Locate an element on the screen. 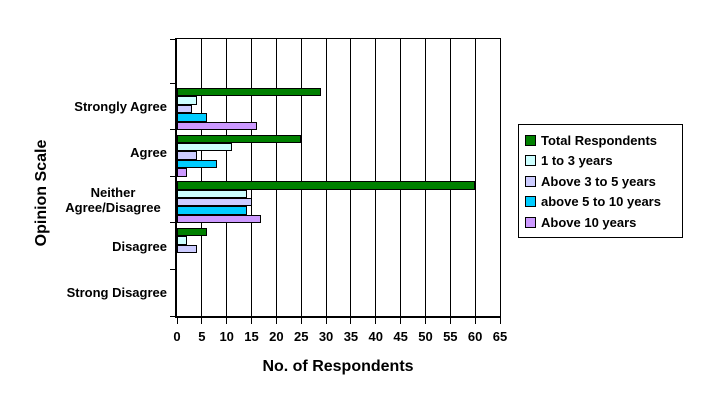  legend-label: Total Respondents is located at coordinates (599, 140).